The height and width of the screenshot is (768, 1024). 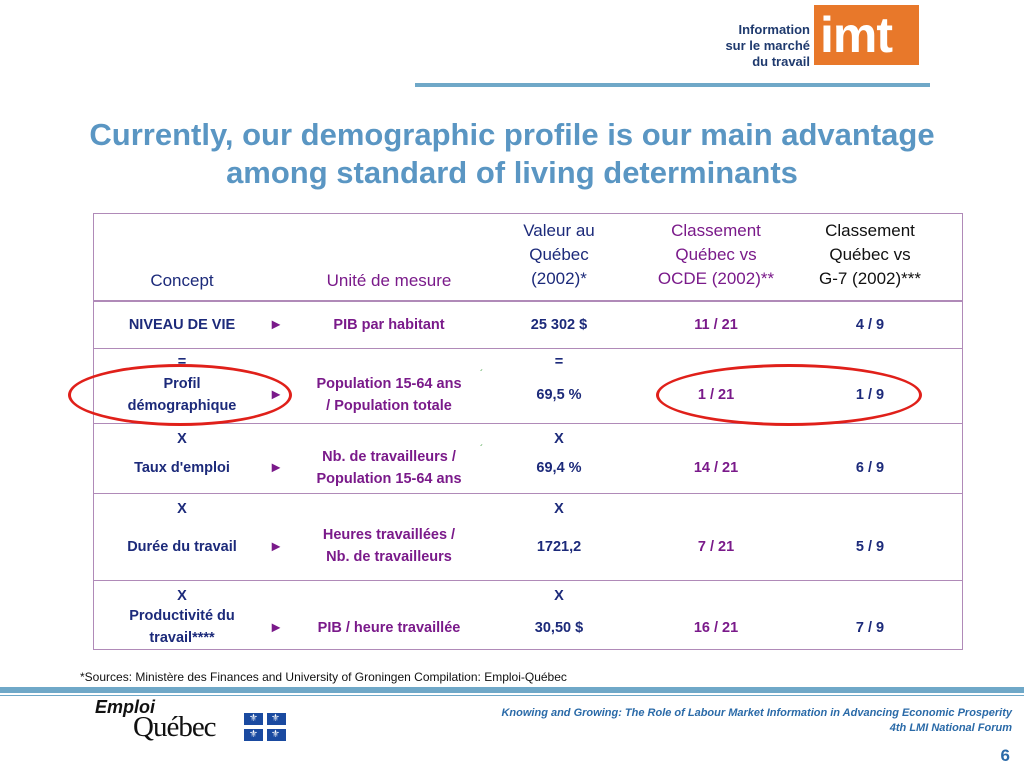 I want to click on header-value-line: Valeur au, so click(x=559, y=230).